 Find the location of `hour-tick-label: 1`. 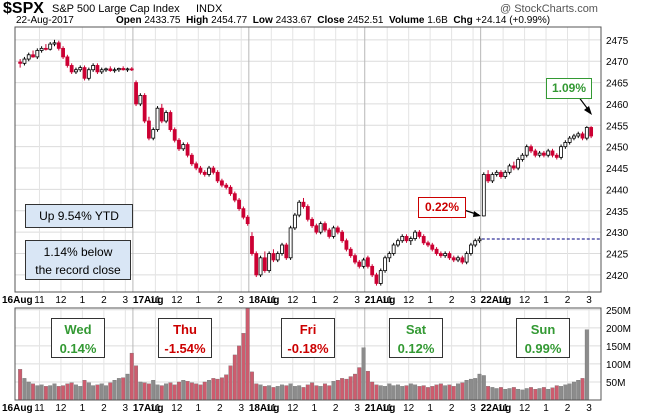

hour-tick-label: 1 is located at coordinates (430, 300).